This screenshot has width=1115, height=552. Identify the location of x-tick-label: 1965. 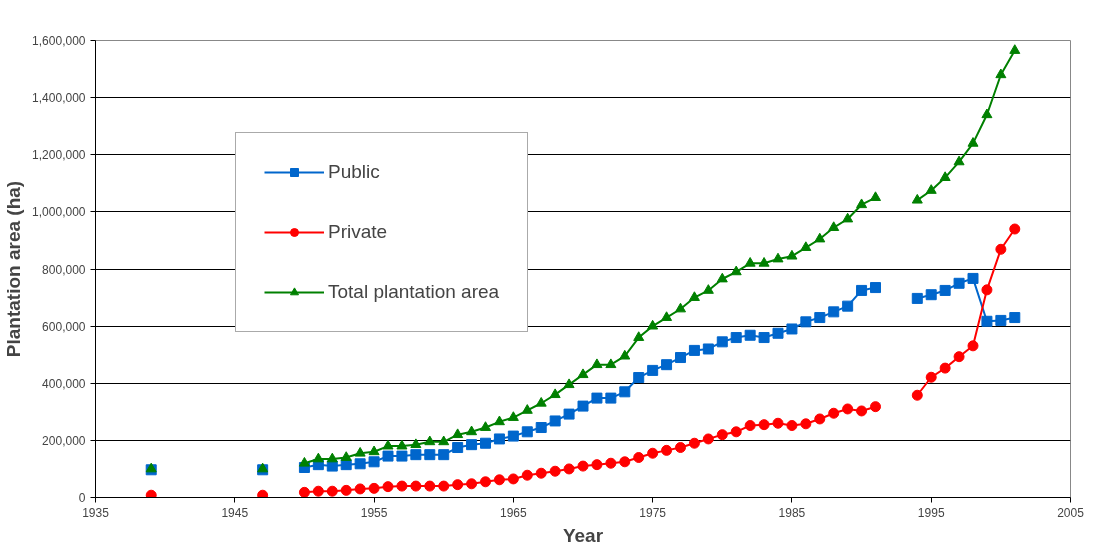
(514, 512).